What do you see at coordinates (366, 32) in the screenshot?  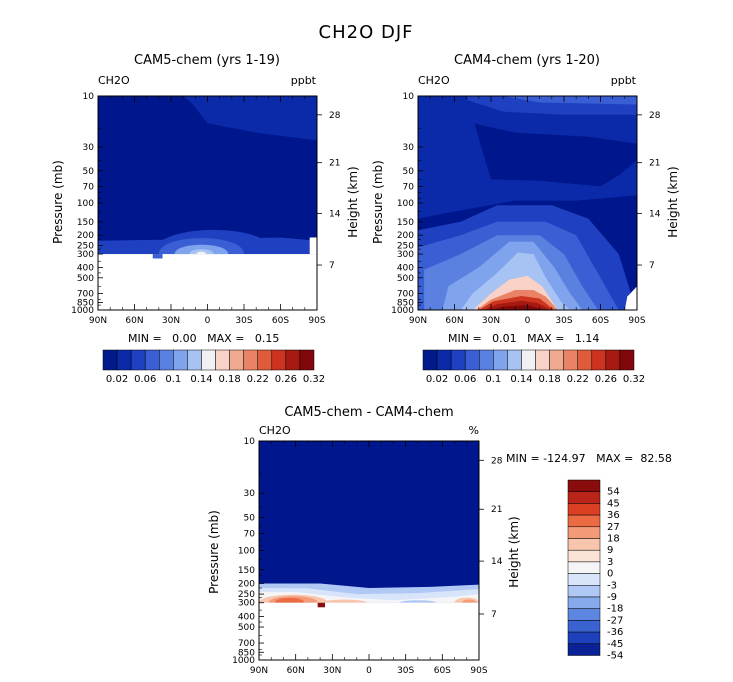 I see `page-title: CH2O DJF` at bounding box center [366, 32].